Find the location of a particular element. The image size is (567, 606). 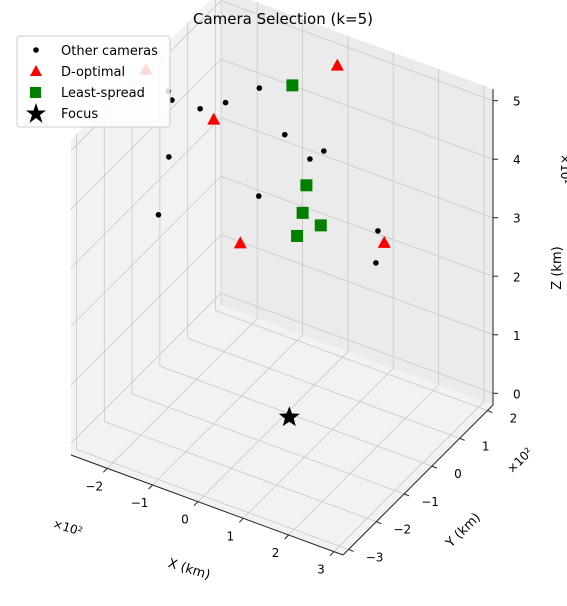

z-tick-label: 4 is located at coordinates (517, 160).